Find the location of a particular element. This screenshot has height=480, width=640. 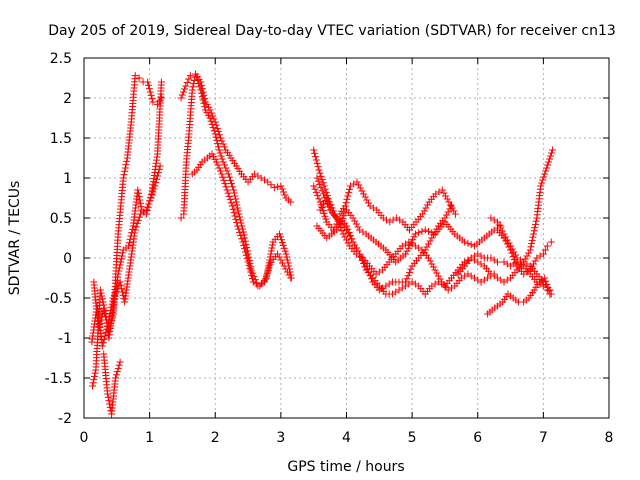

x-tick-label: 8 is located at coordinates (609, 438).